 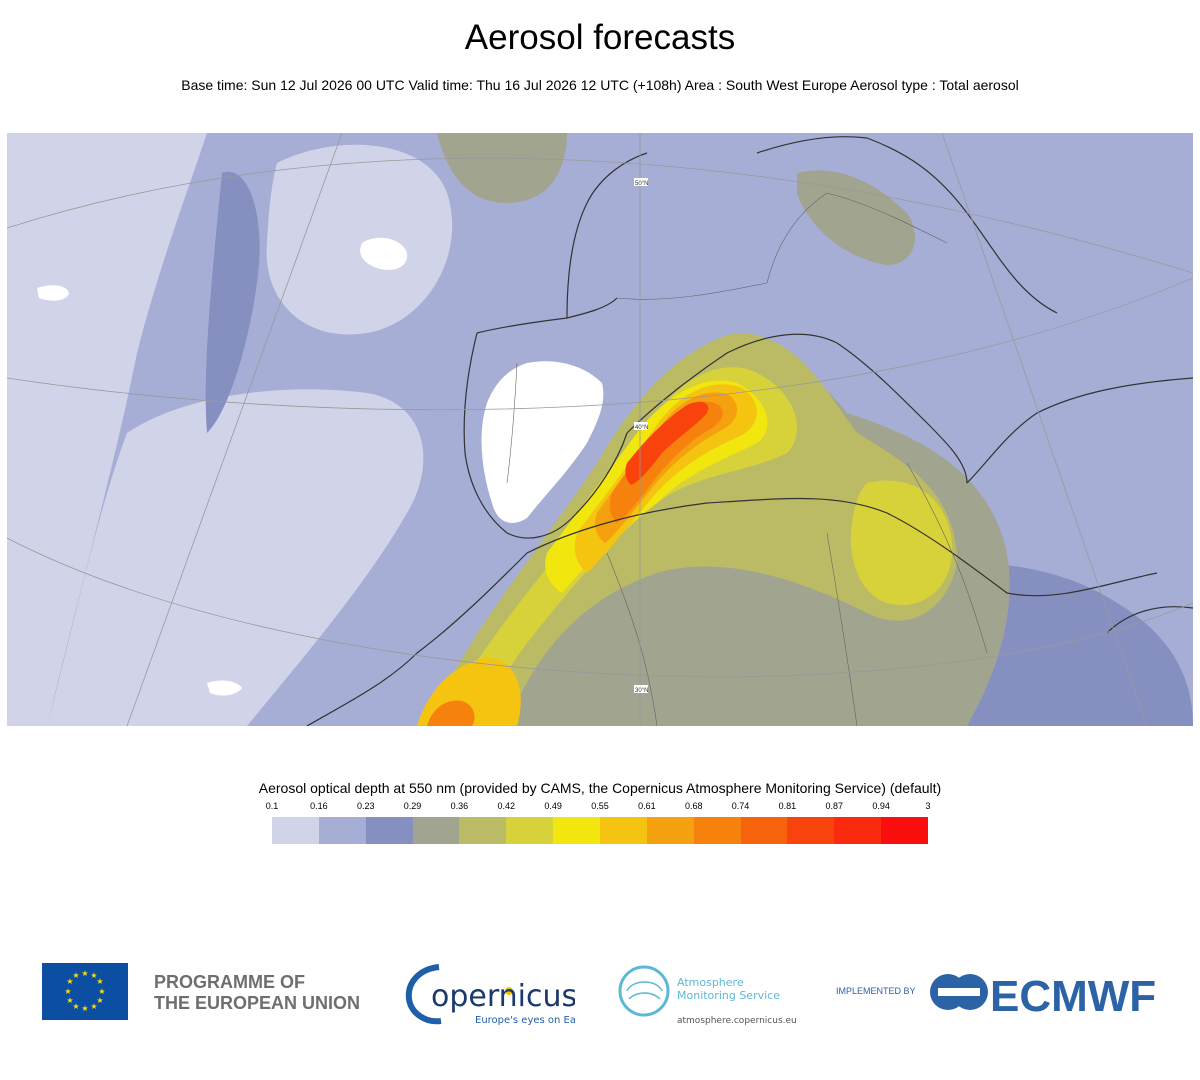 What do you see at coordinates (834, 806) in the screenshot?
I see `legend-tick-label: 0.87` at bounding box center [834, 806].